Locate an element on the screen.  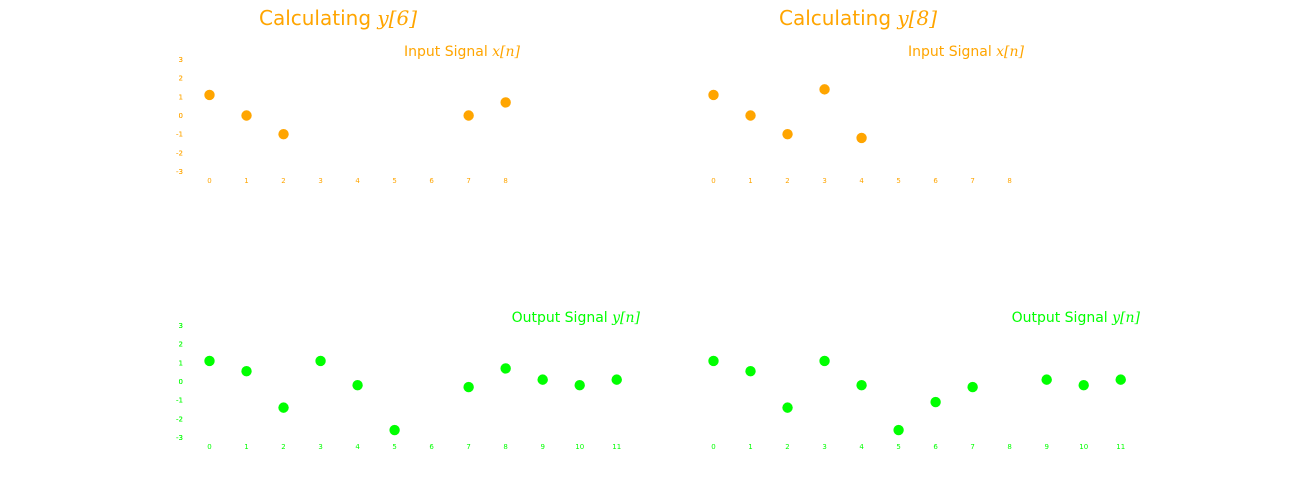
figure-title-math: y[8] is located at coordinates (916, 18).